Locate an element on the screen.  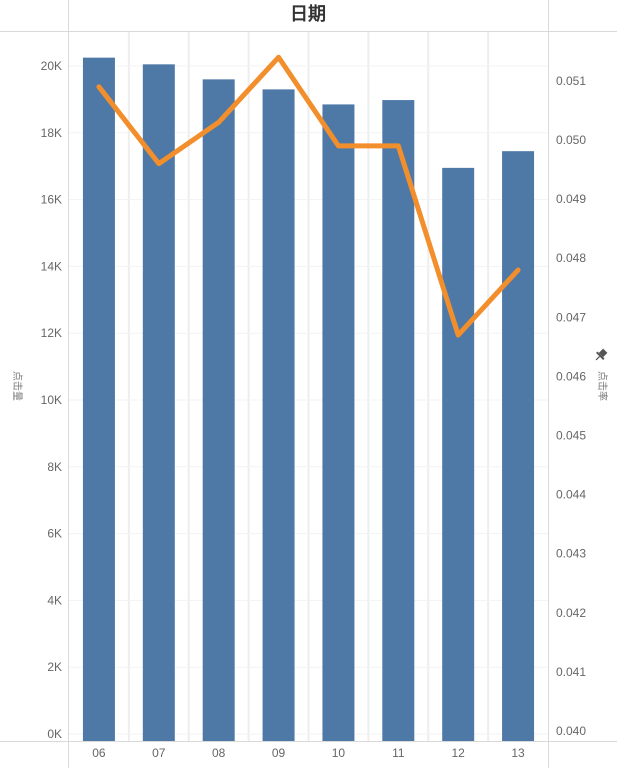
y2-tick-label: 0.042 is located at coordinates (571, 613).